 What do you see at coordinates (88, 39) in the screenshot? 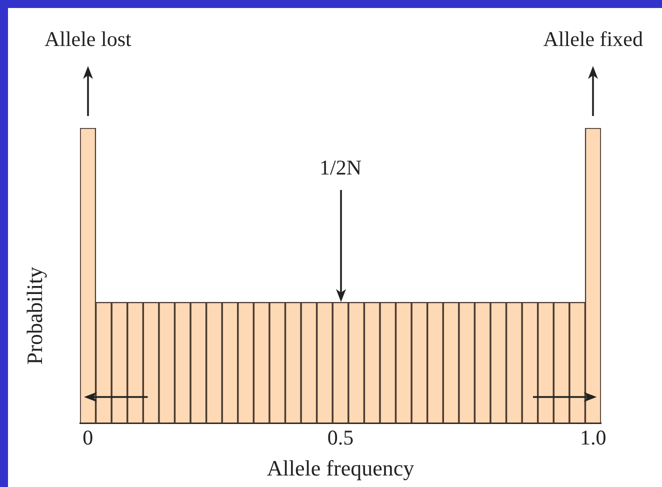
I see `text: Allele lost` at bounding box center [88, 39].